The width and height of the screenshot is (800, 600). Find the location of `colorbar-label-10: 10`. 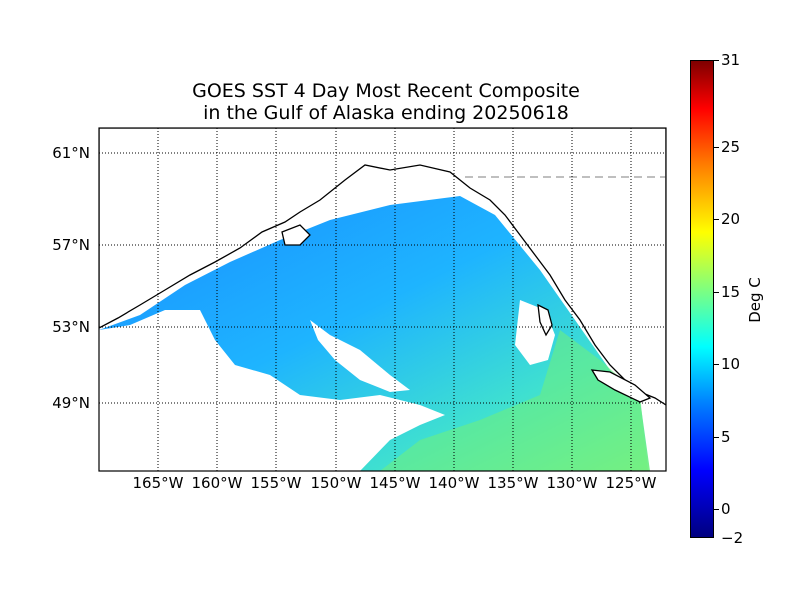

colorbar-label-10: 10 is located at coordinates (731, 364).